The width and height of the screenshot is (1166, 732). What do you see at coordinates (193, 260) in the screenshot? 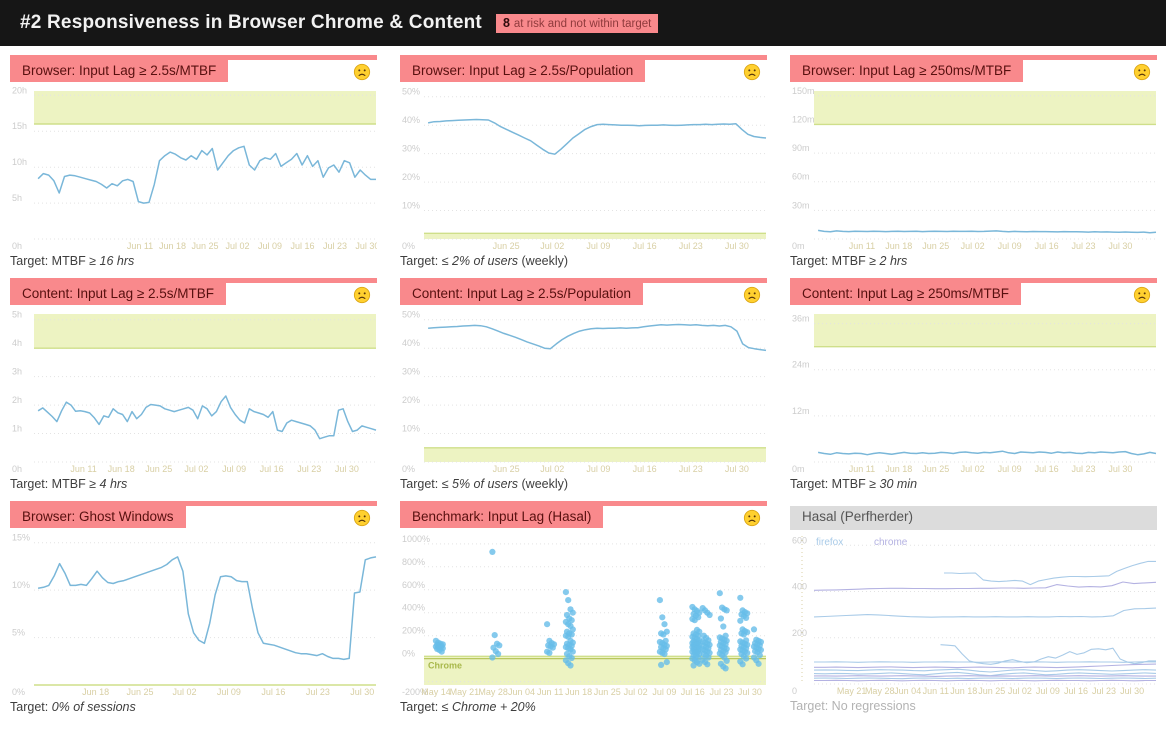
I see `target-caption: Target: MTBF ≥ 16 hrs` at bounding box center [193, 260].